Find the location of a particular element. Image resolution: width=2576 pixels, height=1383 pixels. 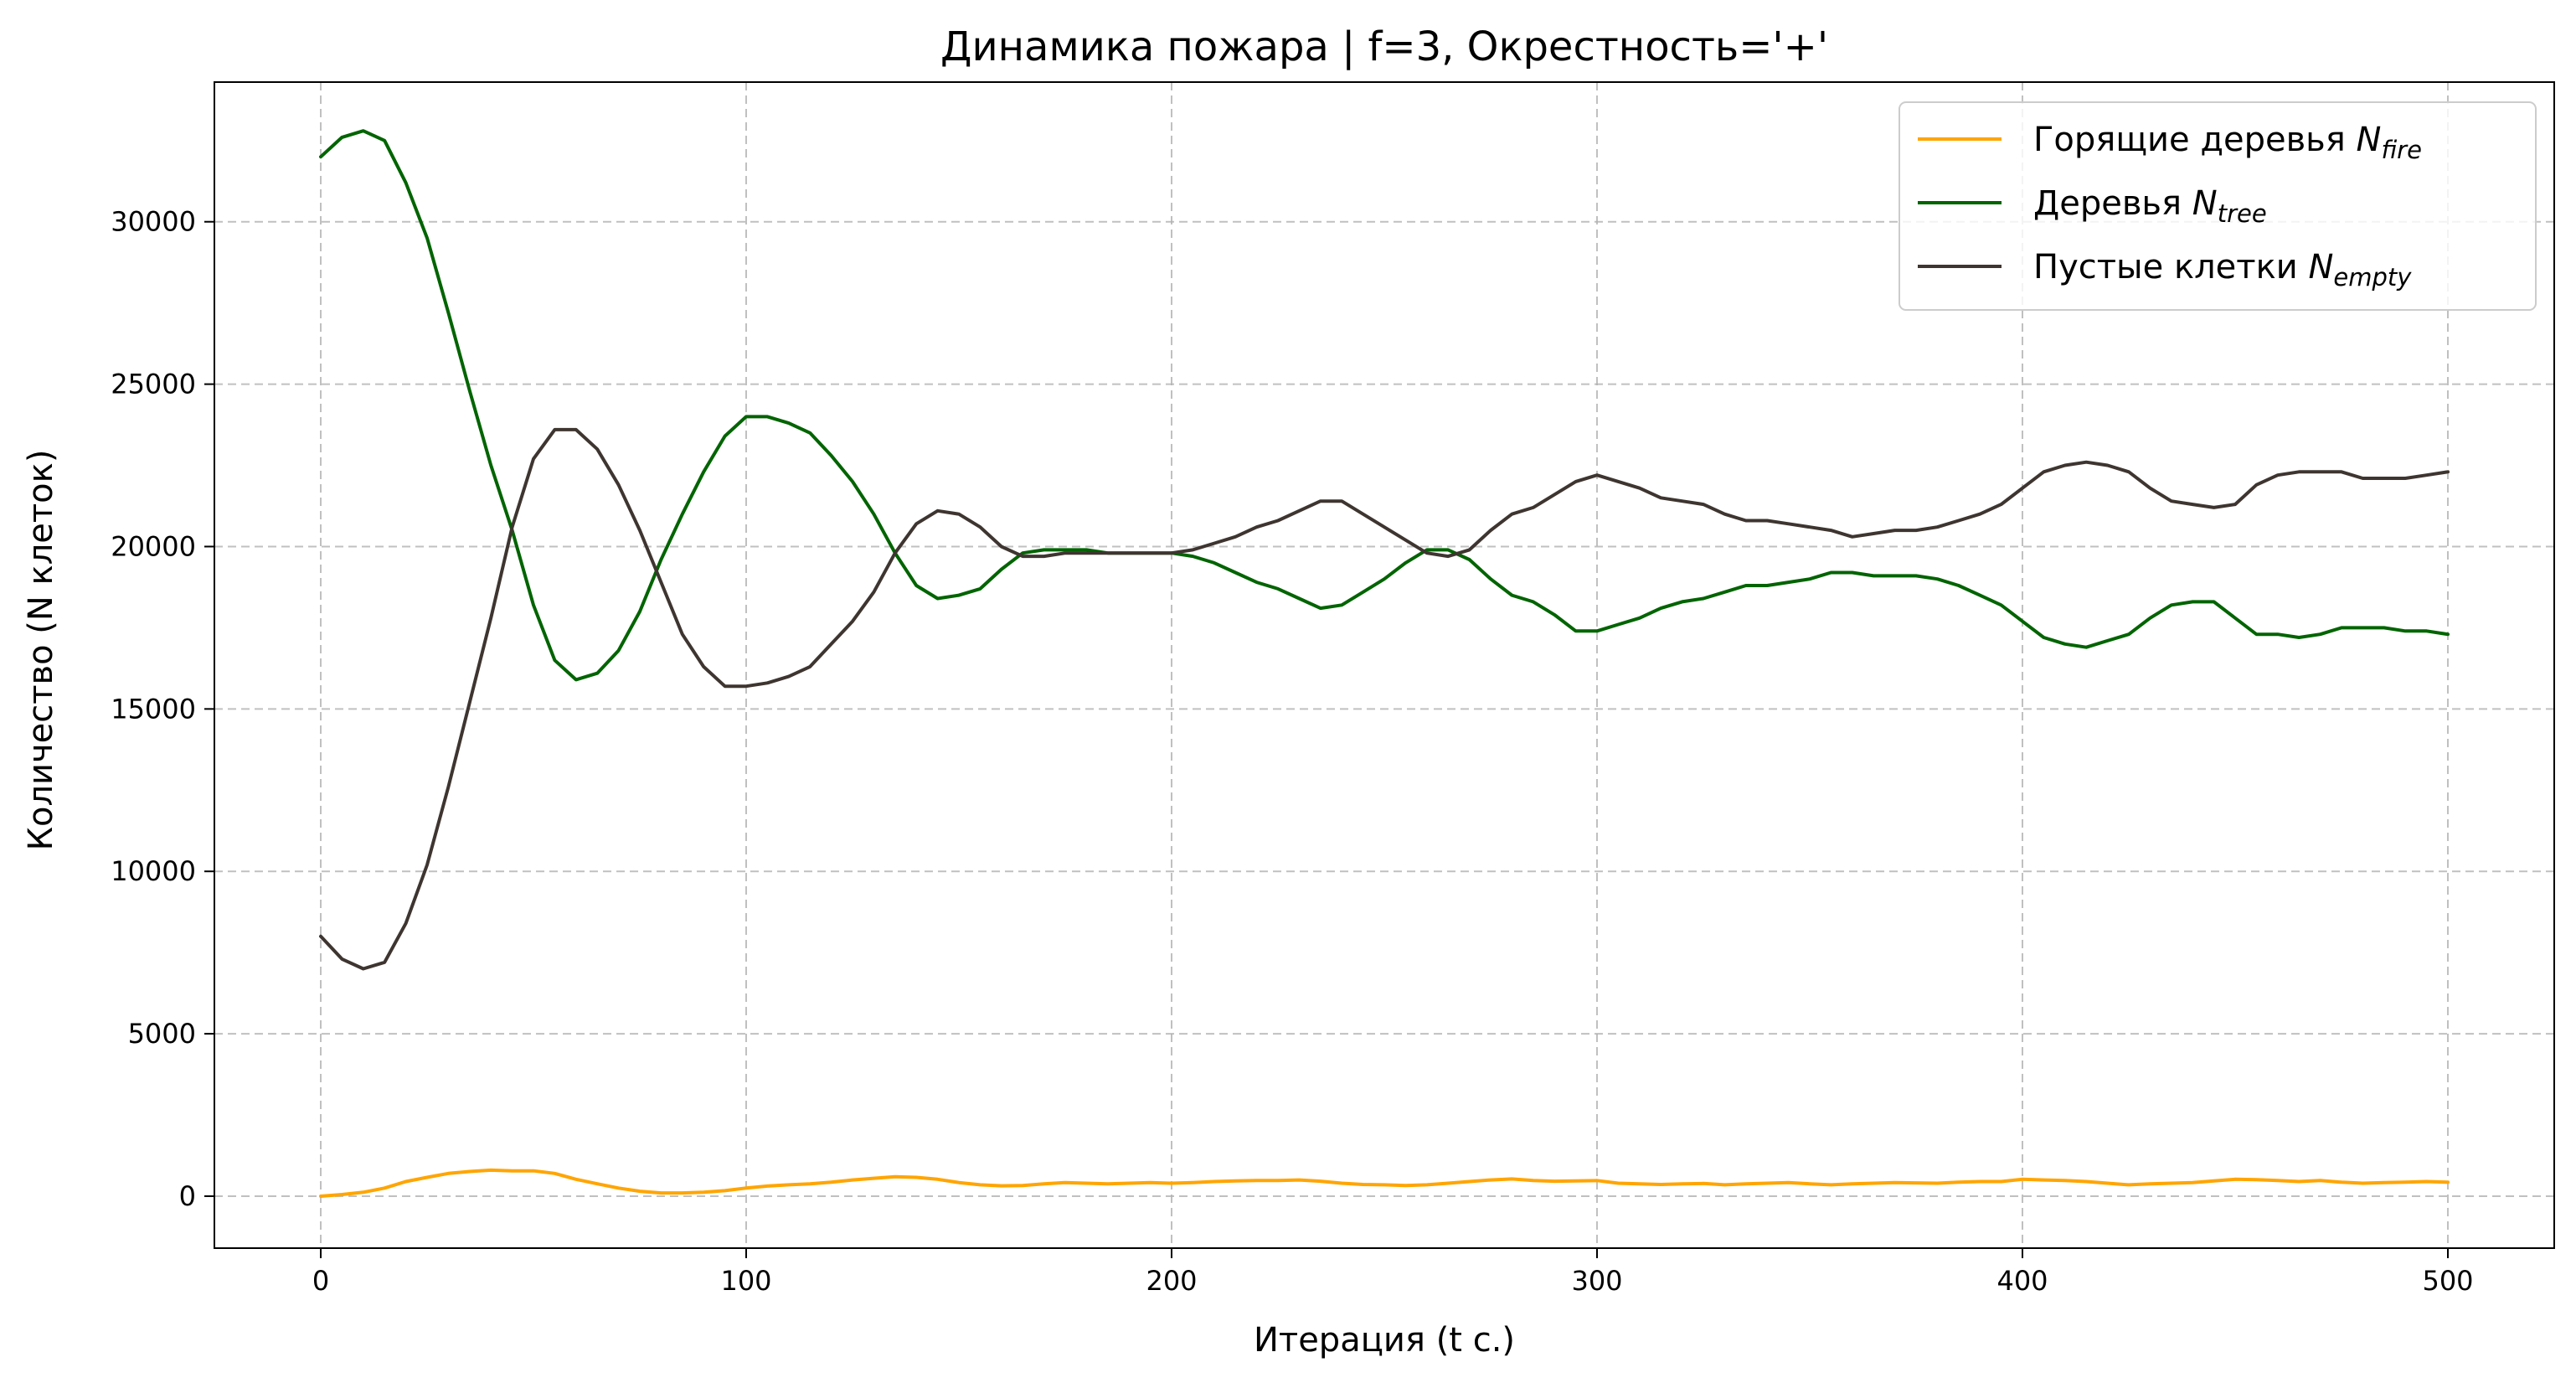

x-tick-label: 400 is located at coordinates (2022, 1281).